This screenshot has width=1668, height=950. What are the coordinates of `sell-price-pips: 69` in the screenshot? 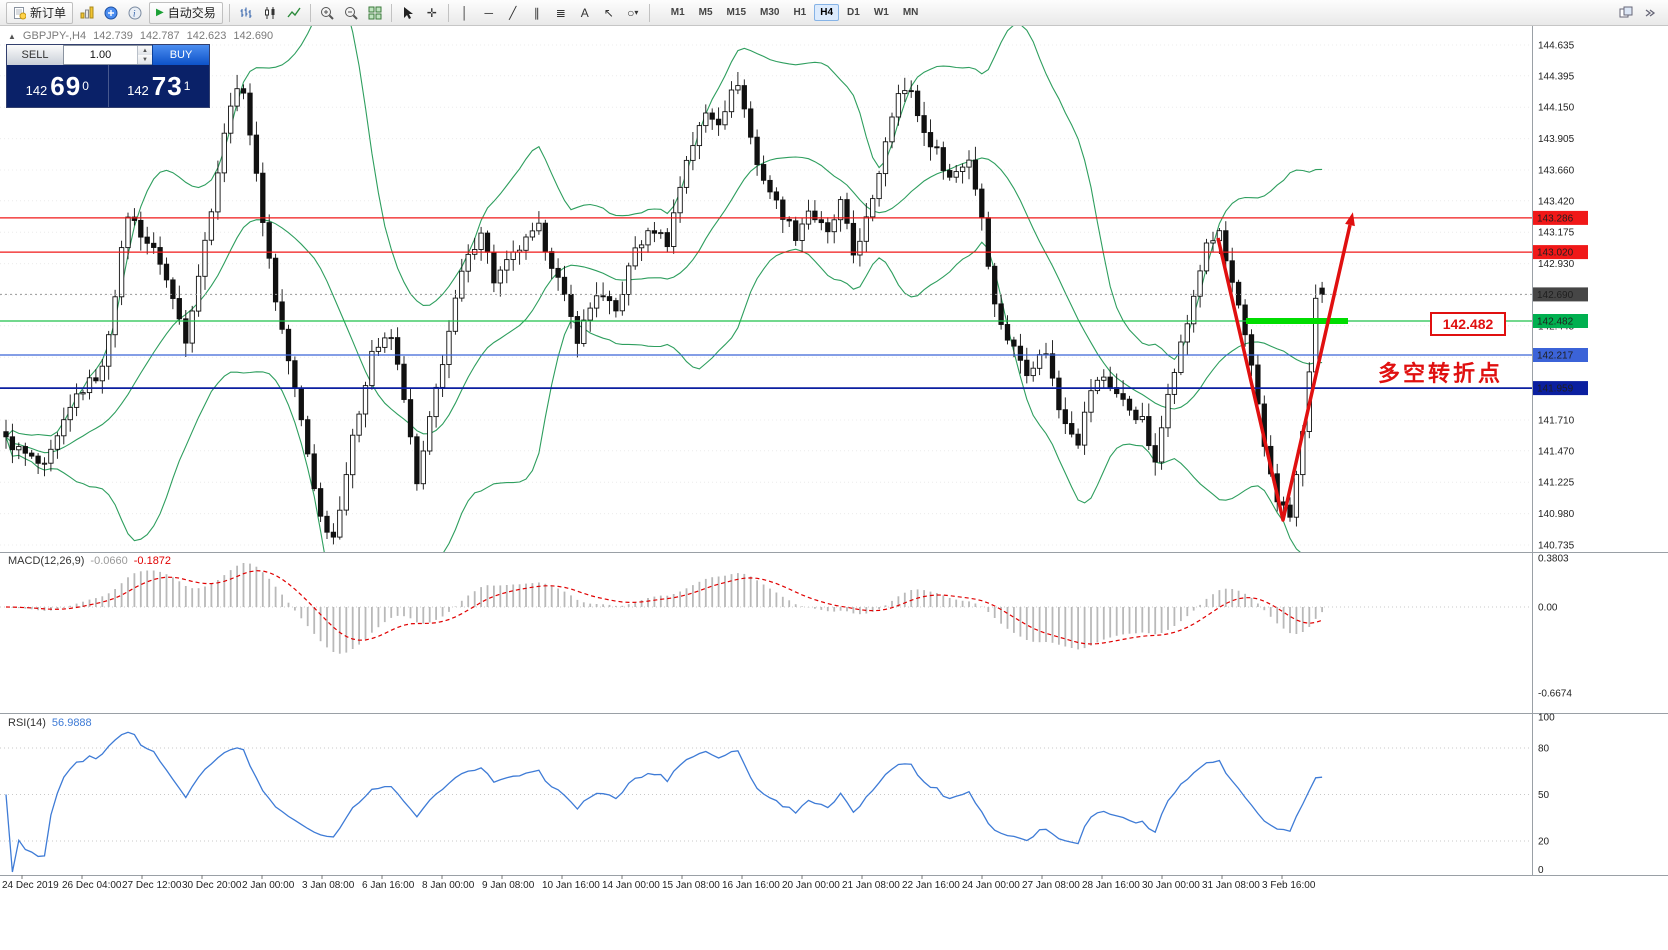 It's located at (66, 85).